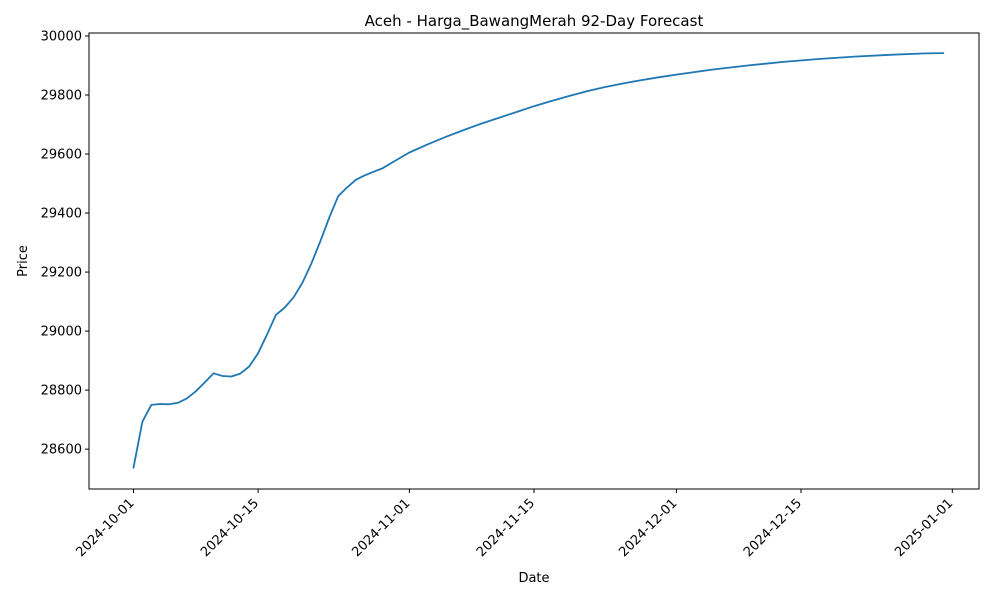 Image resolution: width=1000 pixels, height=600 pixels. I want to click on y-tick-label: 28800, so click(61, 391).